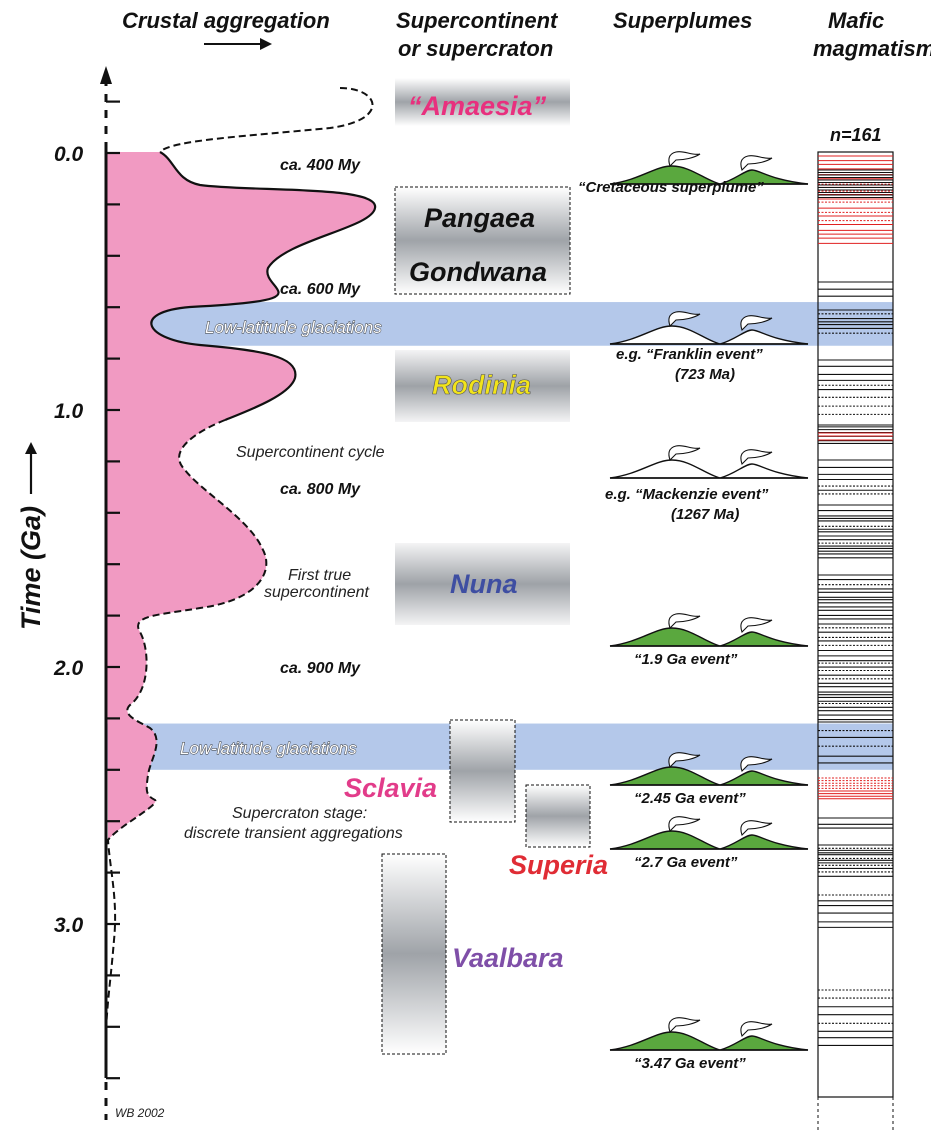 Image resolution: width=931 pixels, height=1134 pixels. What do you see at coordinates (482, 771) in the screenshot?
I see `band-sclavia` at bounding box center [482, 771].